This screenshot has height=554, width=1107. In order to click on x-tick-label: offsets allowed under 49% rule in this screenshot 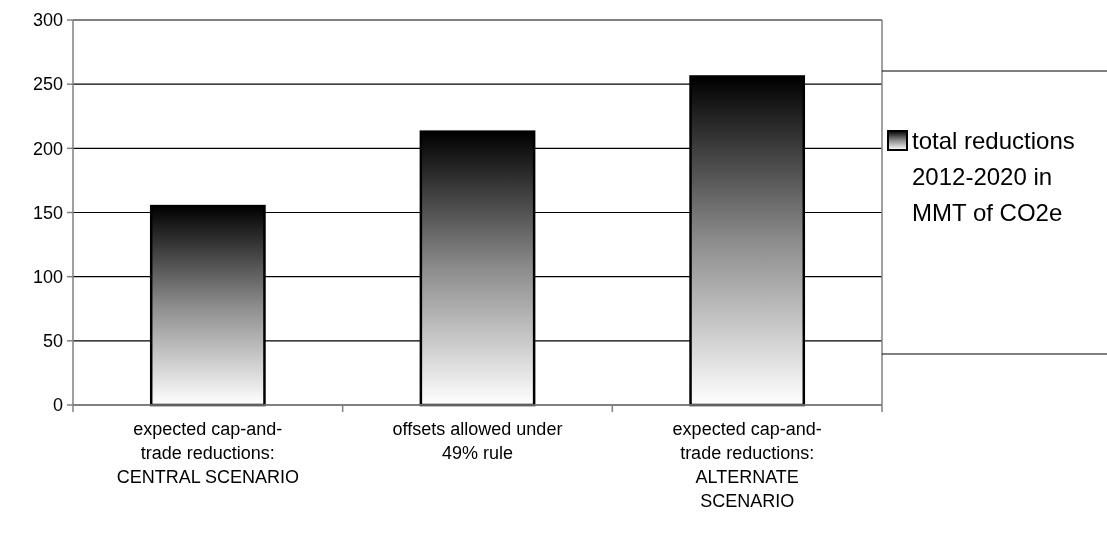, I will do `click(477, 441)`.